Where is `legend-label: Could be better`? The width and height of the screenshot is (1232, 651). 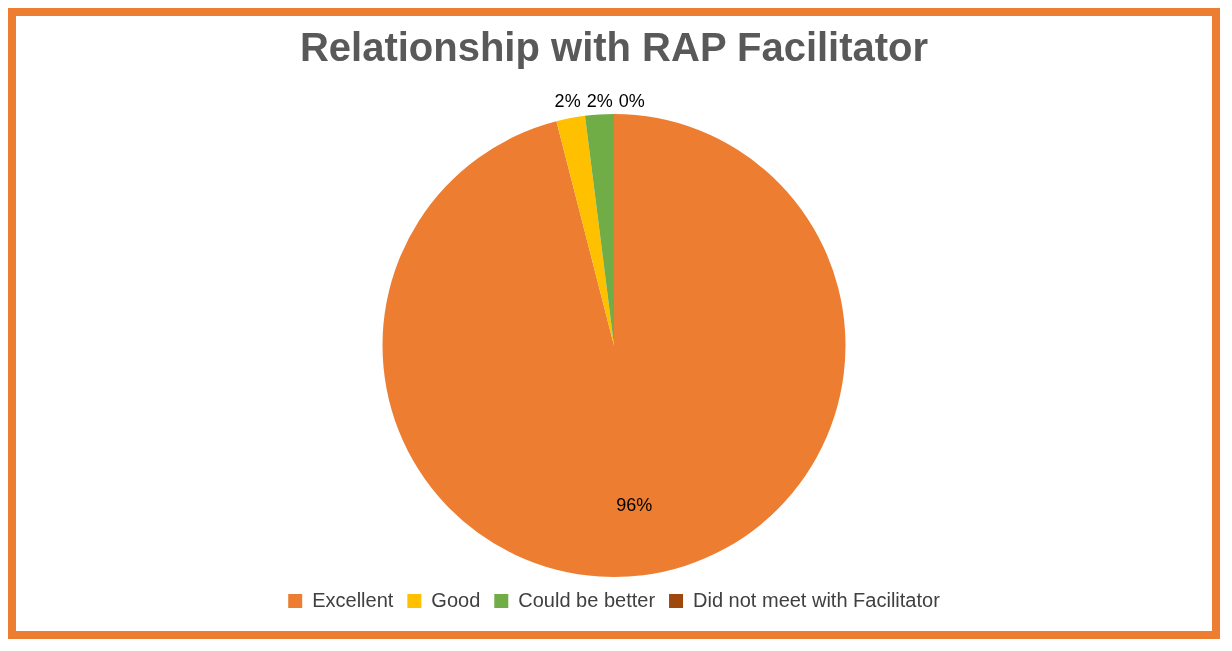
legend-label: Could be better is located at coordinates (587, 599).